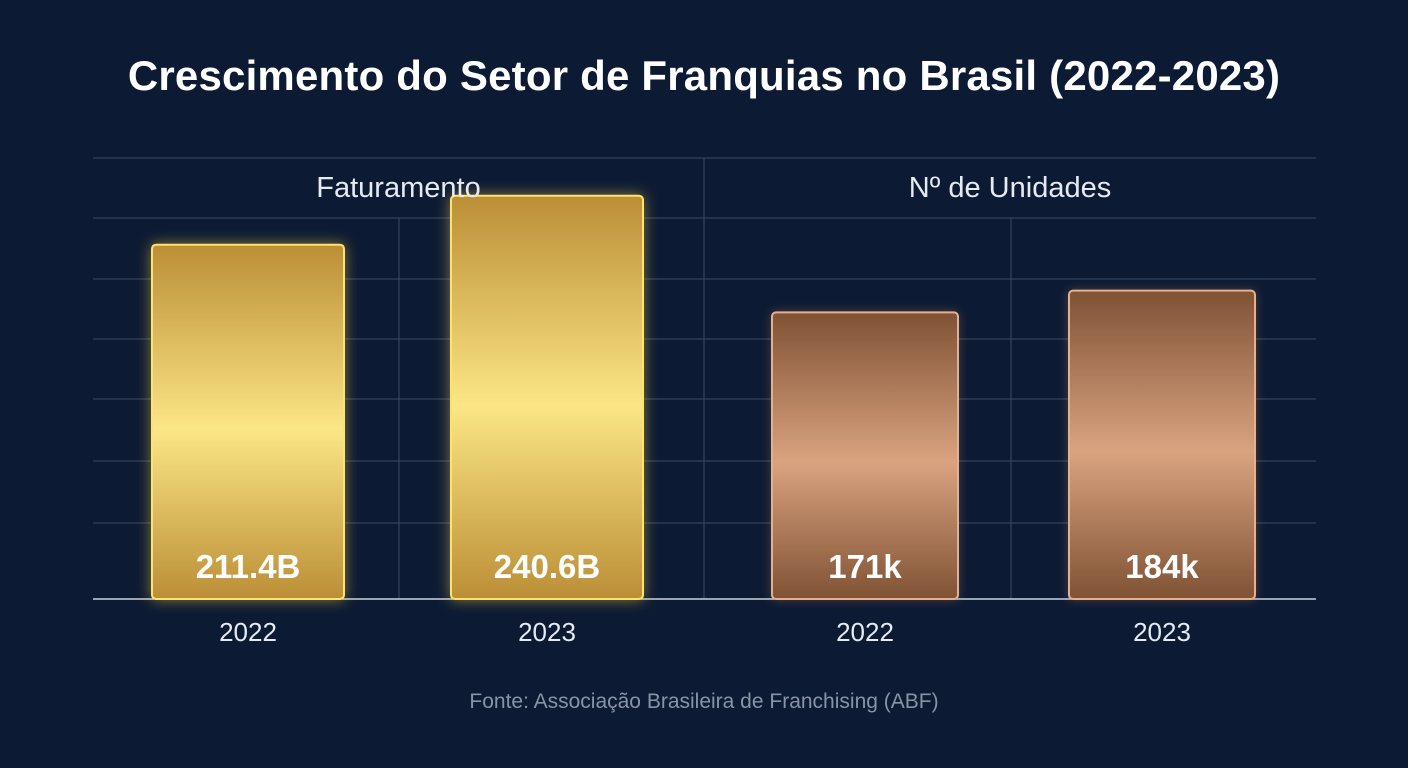 The height and width of the screenshot is (768, 1408). What do you see at coordinates (1162, 566) in the screenshot?
I see `data-label: 184k` at bounding box center [1162, 566].